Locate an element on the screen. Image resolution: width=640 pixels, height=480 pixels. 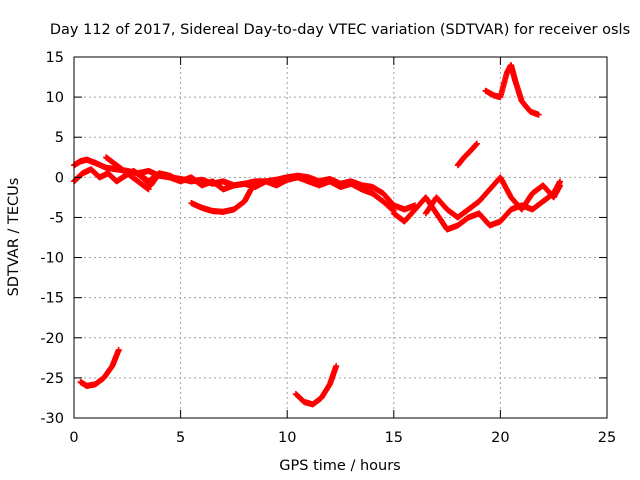
y-tick-label: -20 is located at coordinates (52, 339).